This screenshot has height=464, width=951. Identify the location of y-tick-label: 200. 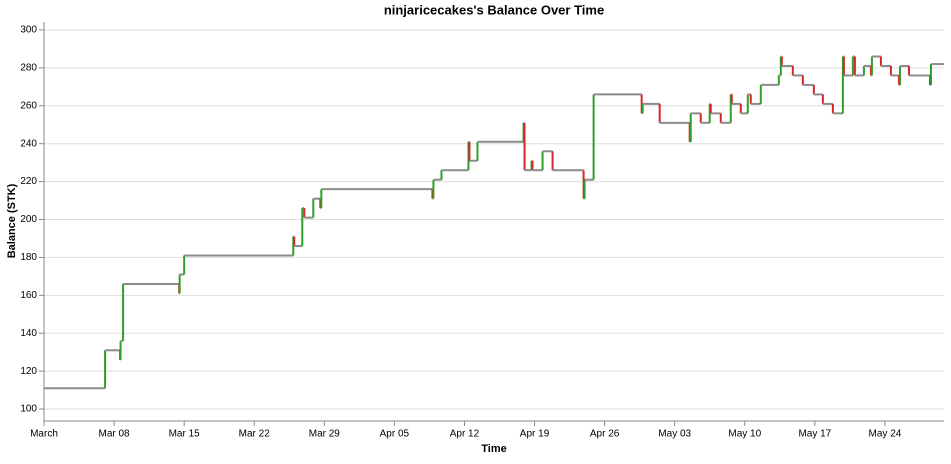
(28, 219).